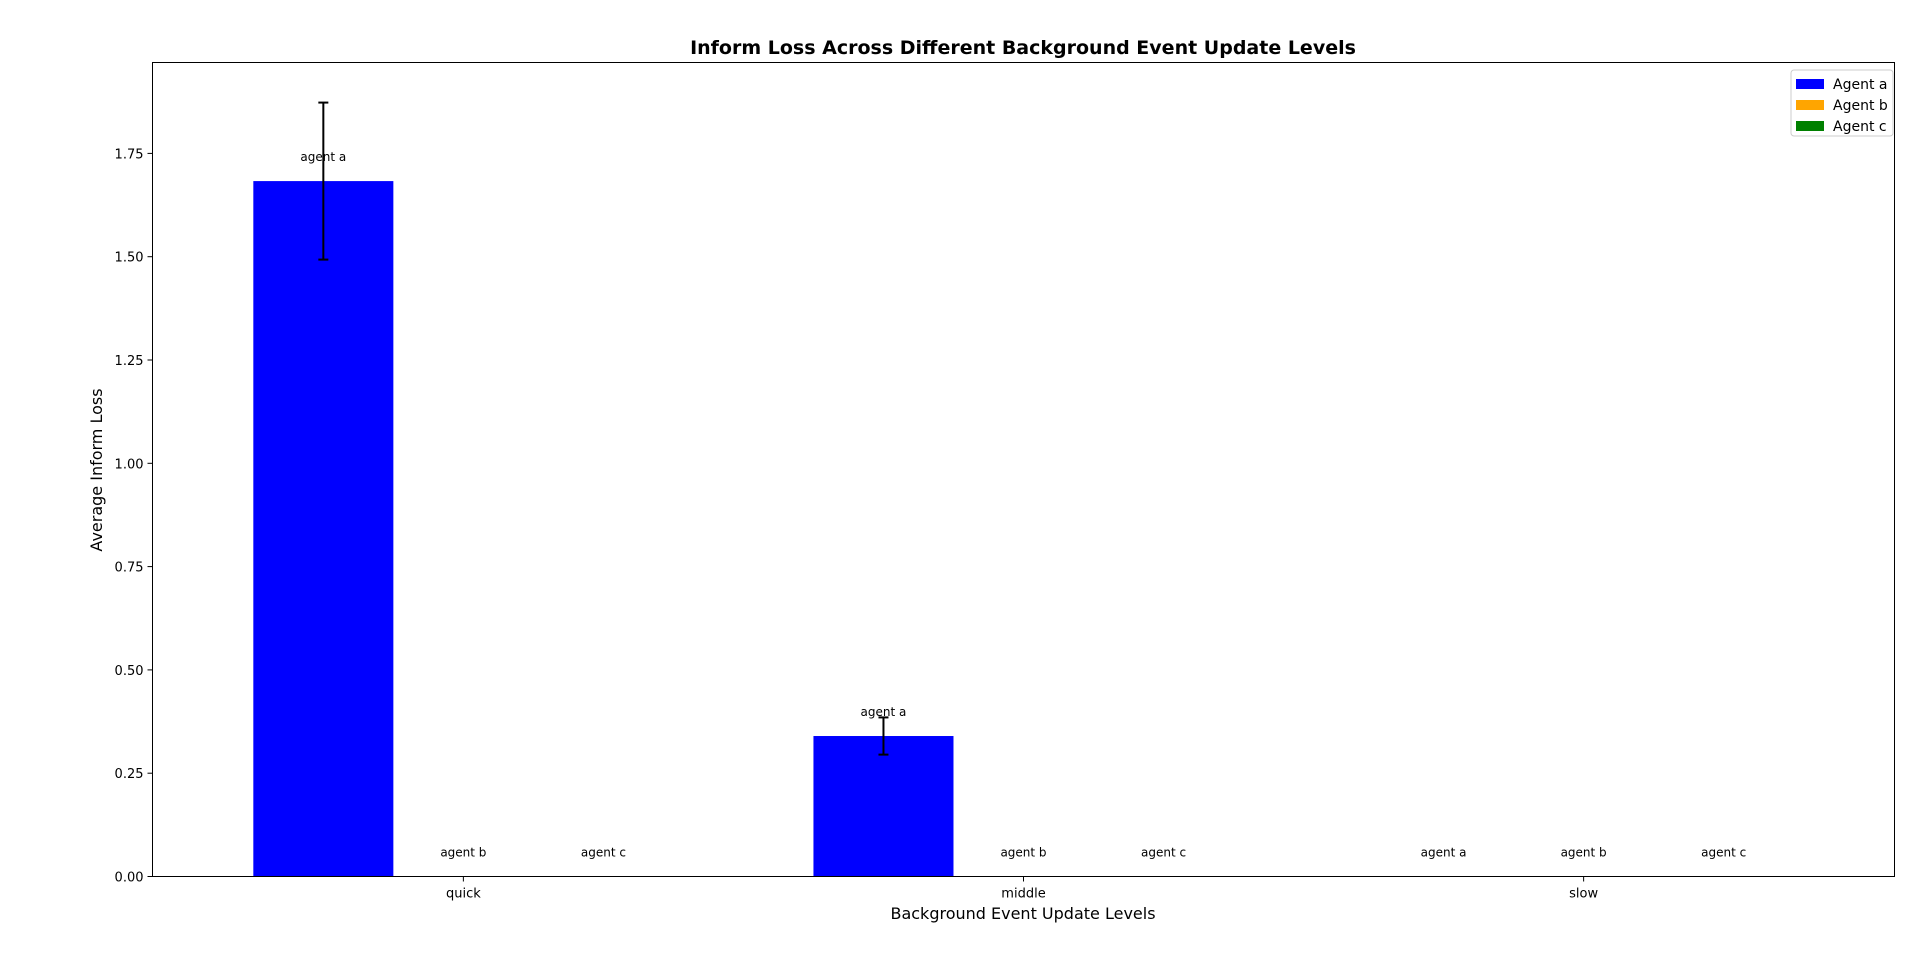 This screenshot has width=1920, height=977. Describe the element at coordinates (129, 464) in the screenshot. I see `y-tick-label: 1.00` at that location.